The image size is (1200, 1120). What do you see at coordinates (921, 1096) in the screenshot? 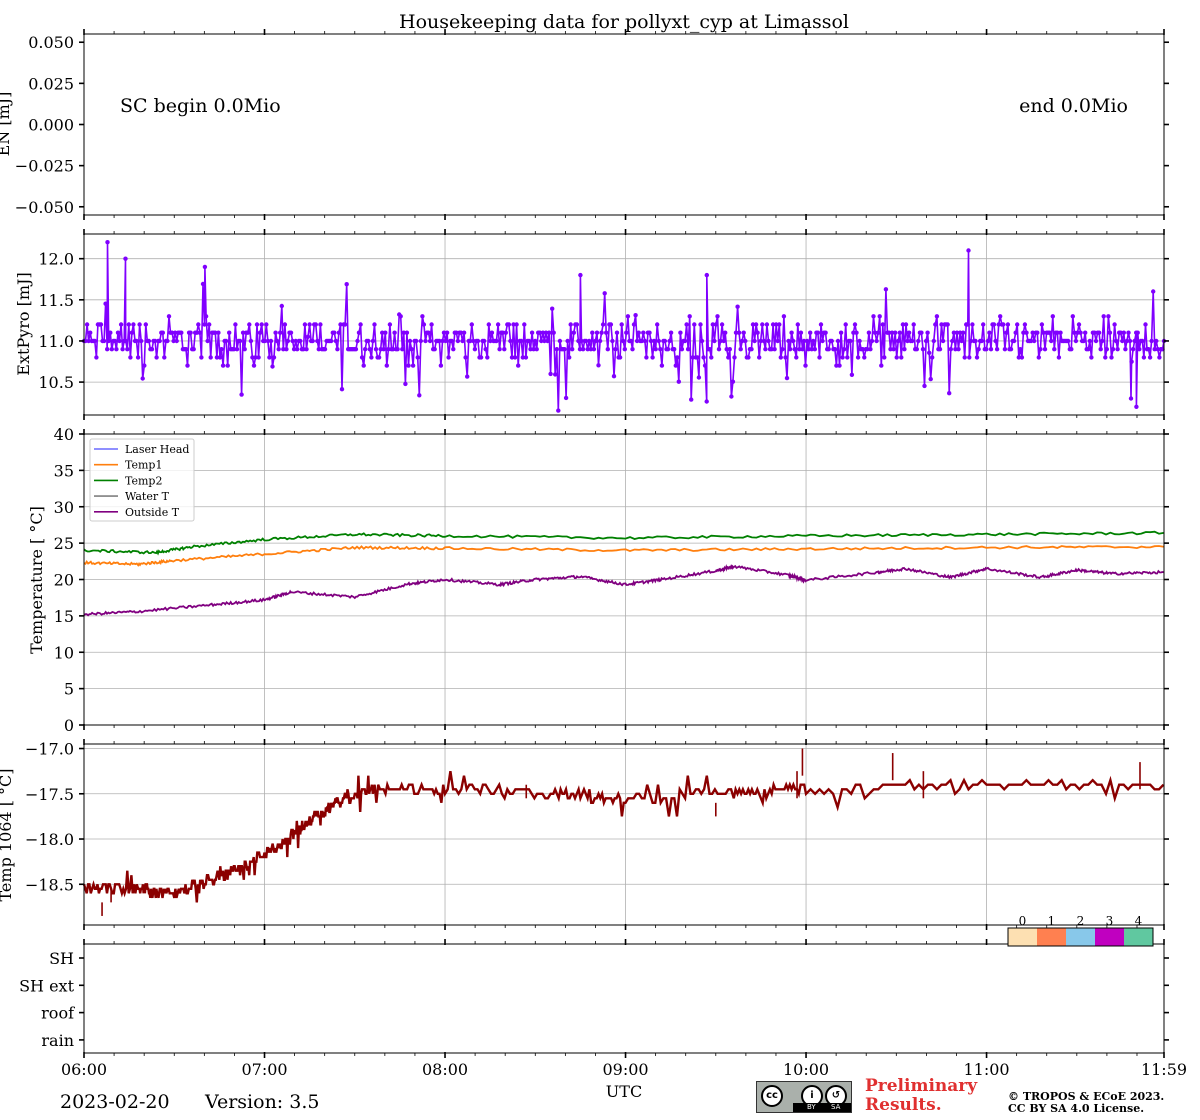
I see `preliminary-results-label: Preliminary Results.` at bounding box center [921, 1096].